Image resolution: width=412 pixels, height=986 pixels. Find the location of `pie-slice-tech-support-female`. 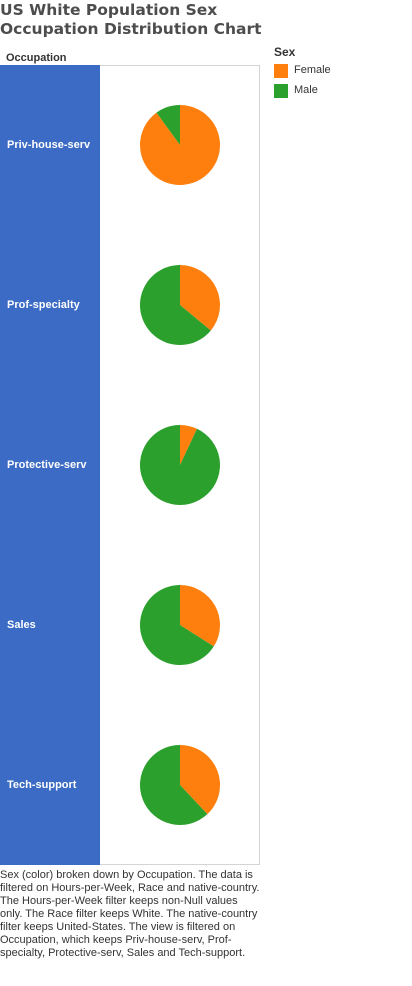

pie-slice-tech-support-female is located at coordinates (200, 780).